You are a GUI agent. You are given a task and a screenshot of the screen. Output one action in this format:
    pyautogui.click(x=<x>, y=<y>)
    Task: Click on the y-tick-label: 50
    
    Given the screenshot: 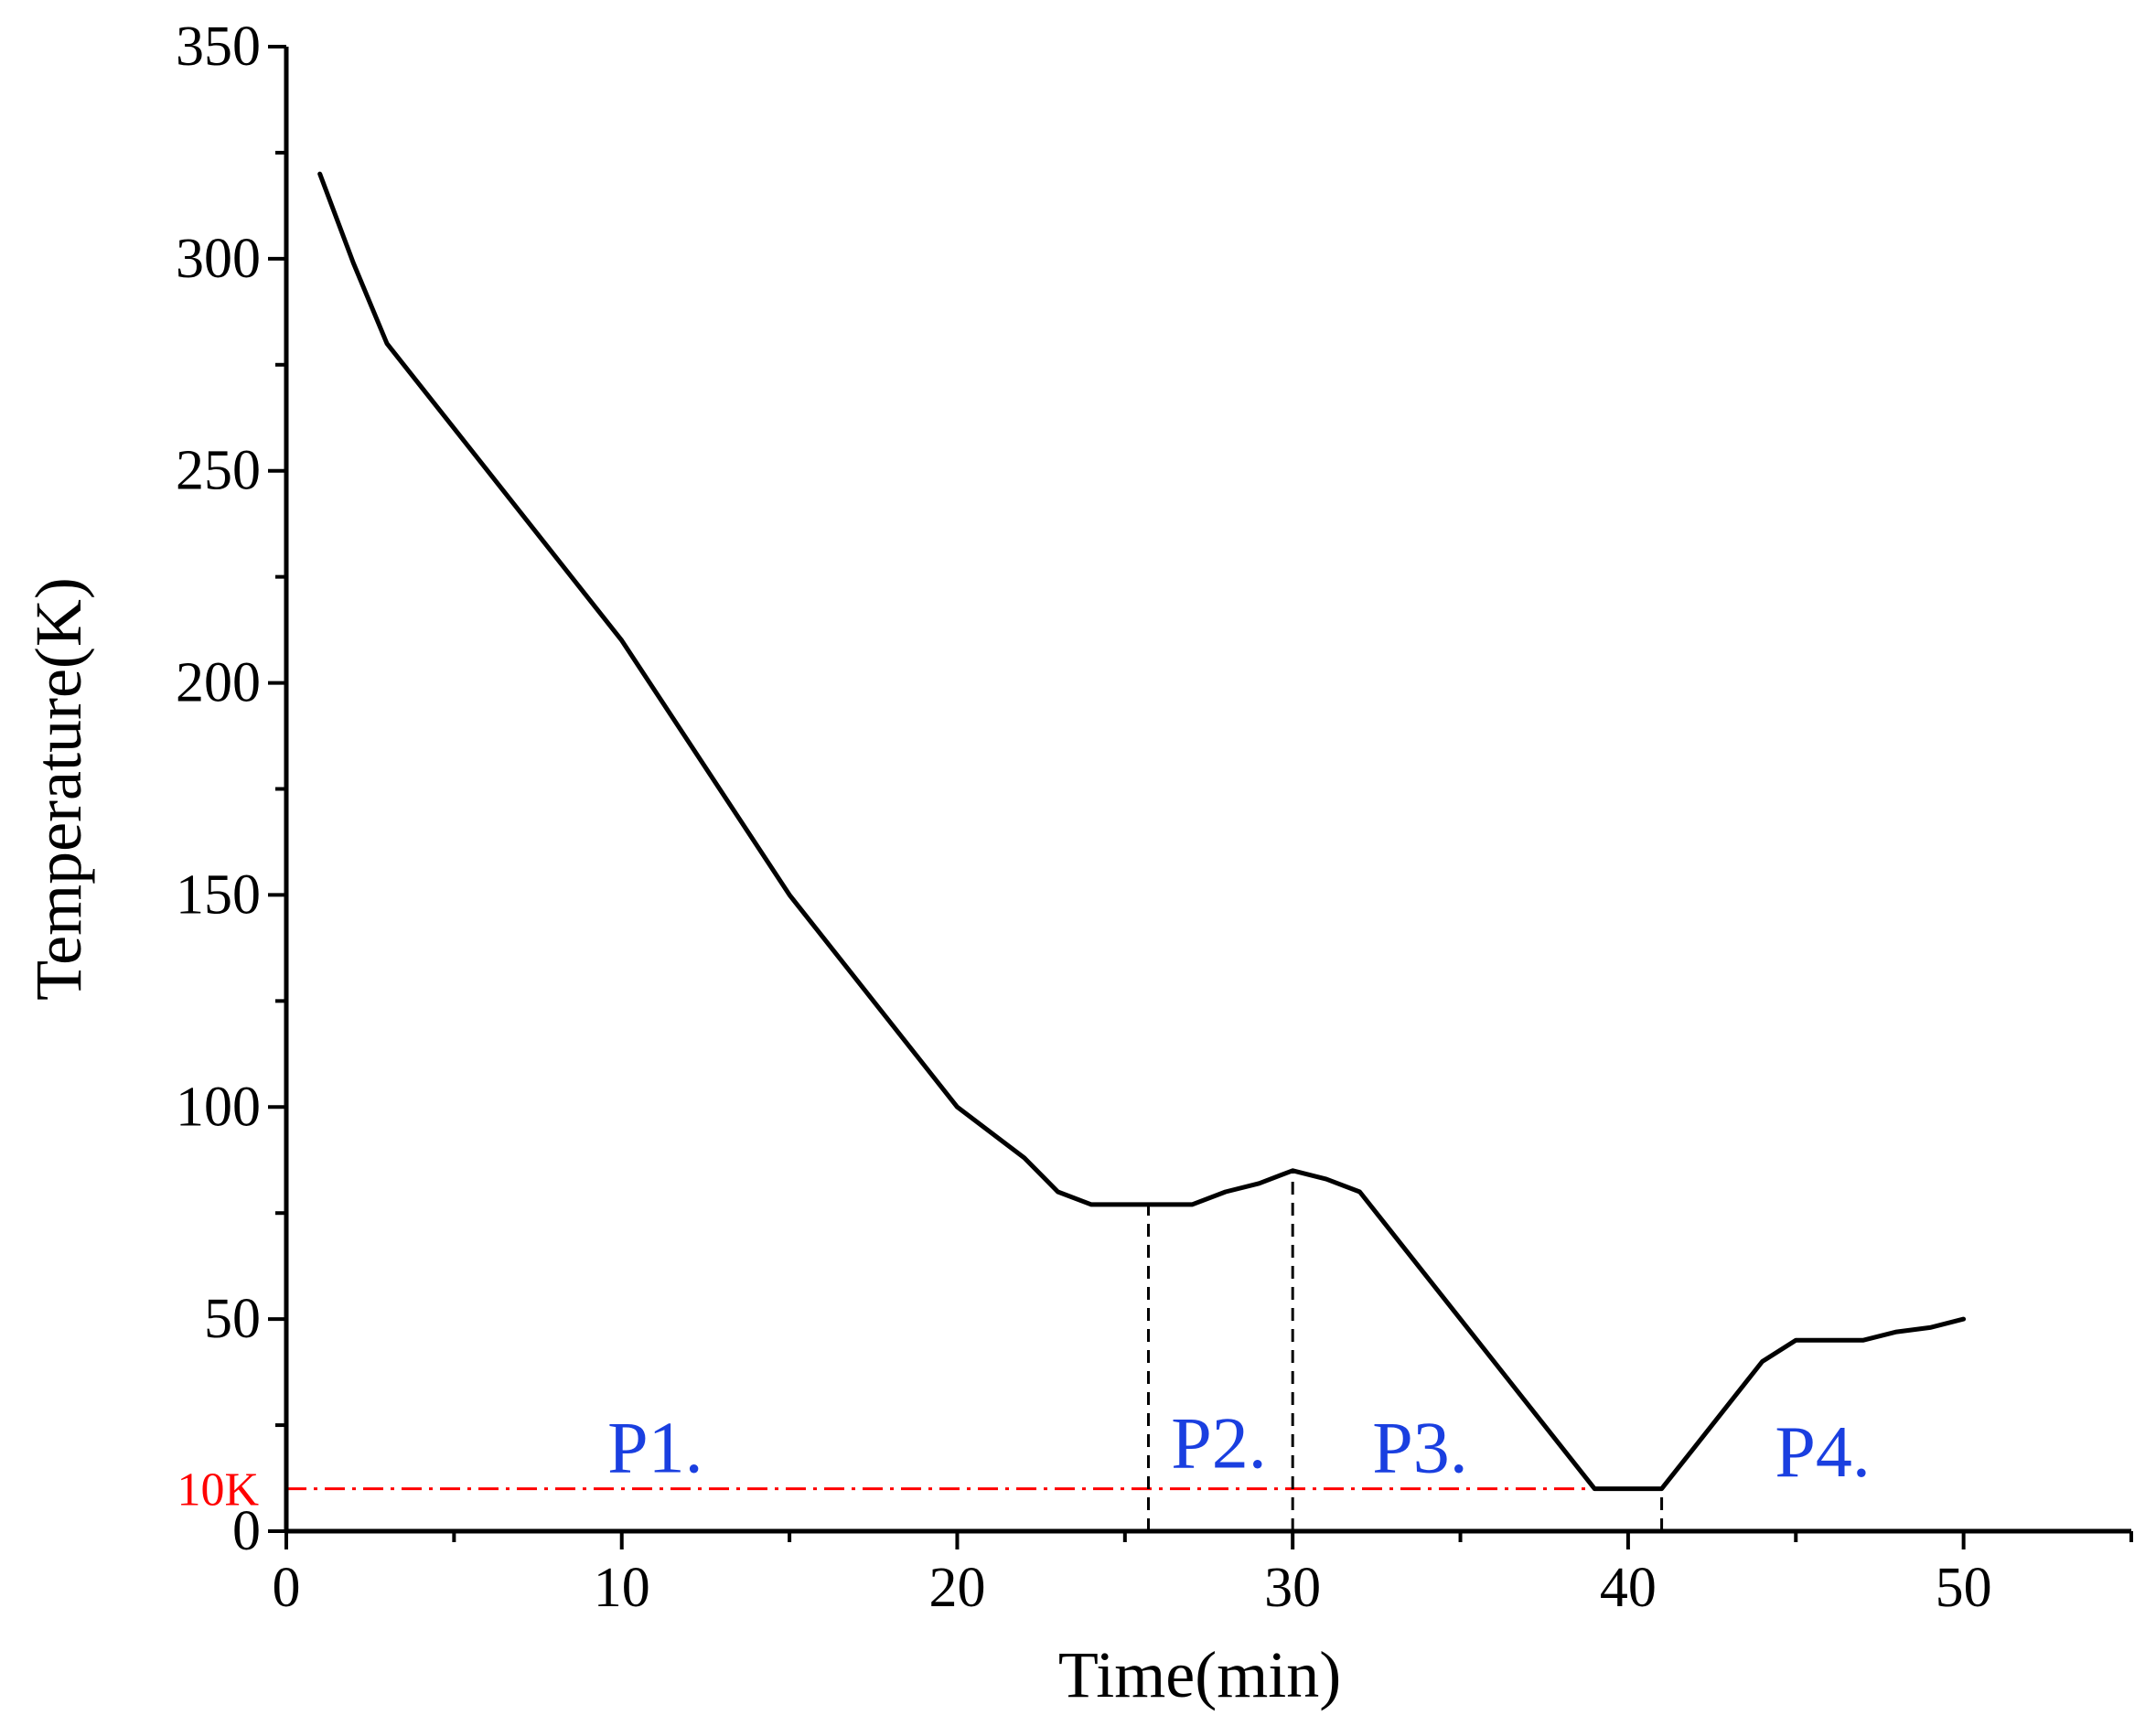 What is the action you would take?
    pyautogui.click(x=232, y=1319)
    